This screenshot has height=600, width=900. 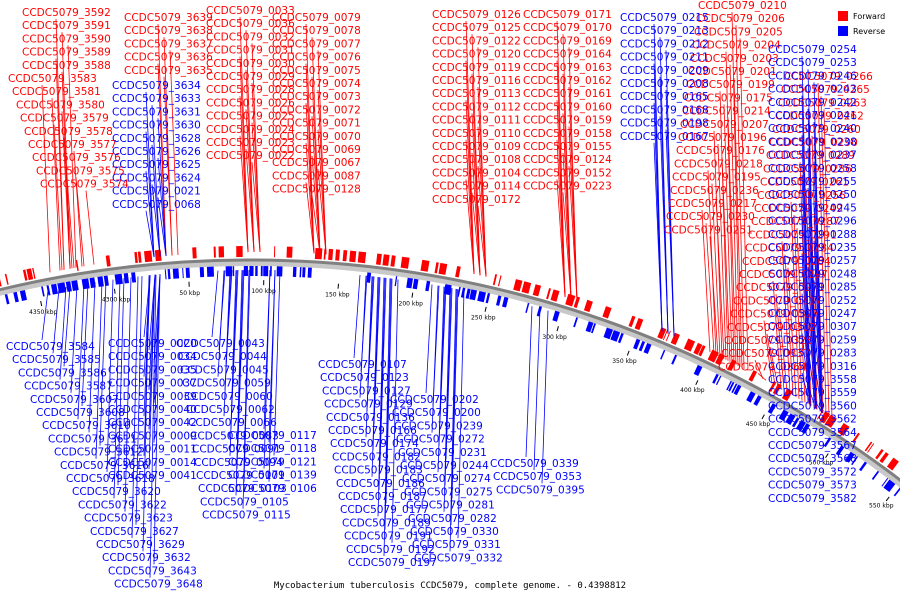 What do you see at coordinates (156, 178) in the screenshot?
I see `reverse-gene-label: CCDC5079_3624` at bounding box center [156, 178].